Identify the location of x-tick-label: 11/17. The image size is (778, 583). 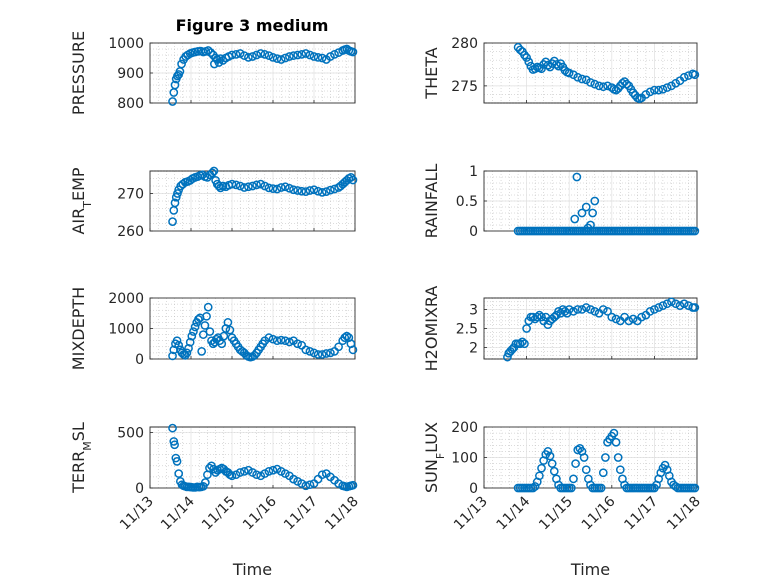
(301, 514).